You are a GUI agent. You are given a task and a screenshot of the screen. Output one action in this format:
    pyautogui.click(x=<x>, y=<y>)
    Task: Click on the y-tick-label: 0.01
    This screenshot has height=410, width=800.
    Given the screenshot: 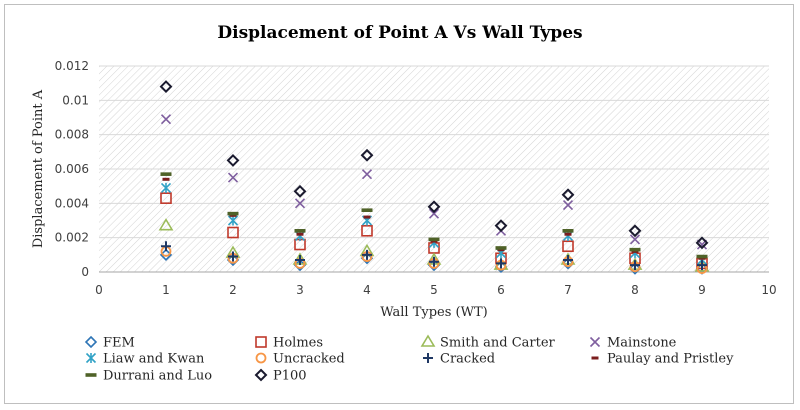 What is the action you would take?
    pyautogui.click(x=75, y=100)
    